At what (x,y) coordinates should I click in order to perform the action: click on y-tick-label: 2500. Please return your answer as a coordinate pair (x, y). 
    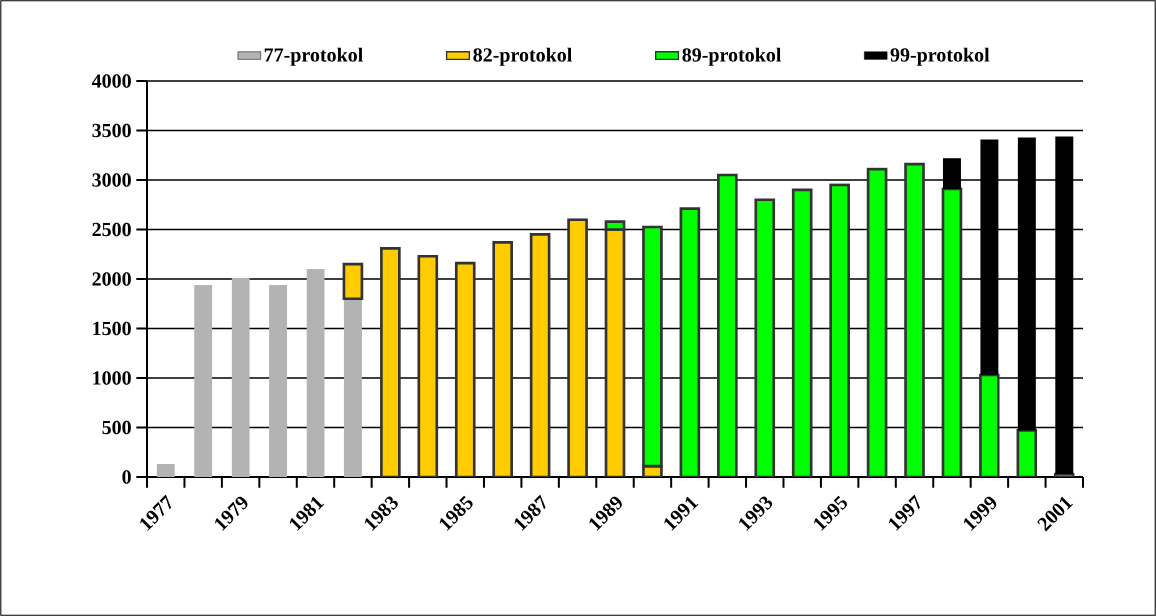
    Looking at the image, I should click on (111, 229).